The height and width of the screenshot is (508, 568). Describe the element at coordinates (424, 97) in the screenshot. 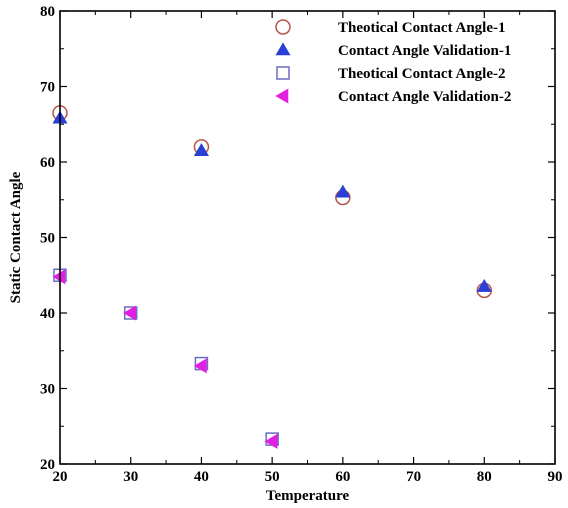

I see `legend-label: Contact Angle Validation-2` at that location.